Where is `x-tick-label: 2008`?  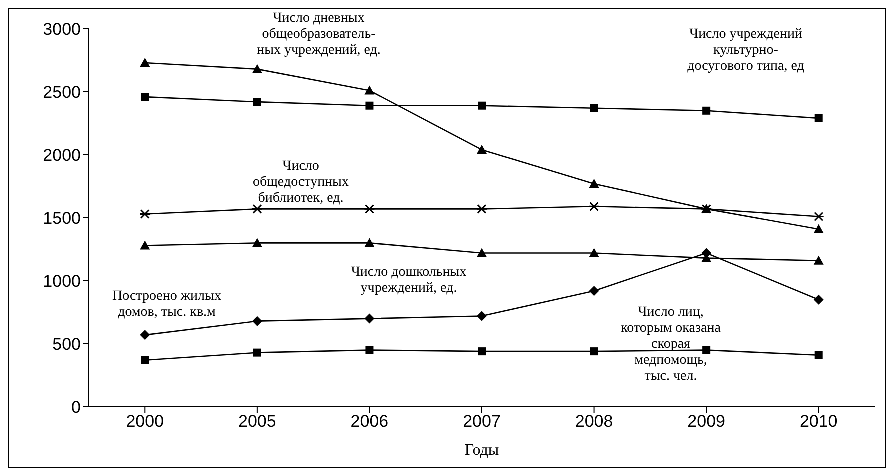 x-tick-label: 2008 is located at coordinates (594, 422).